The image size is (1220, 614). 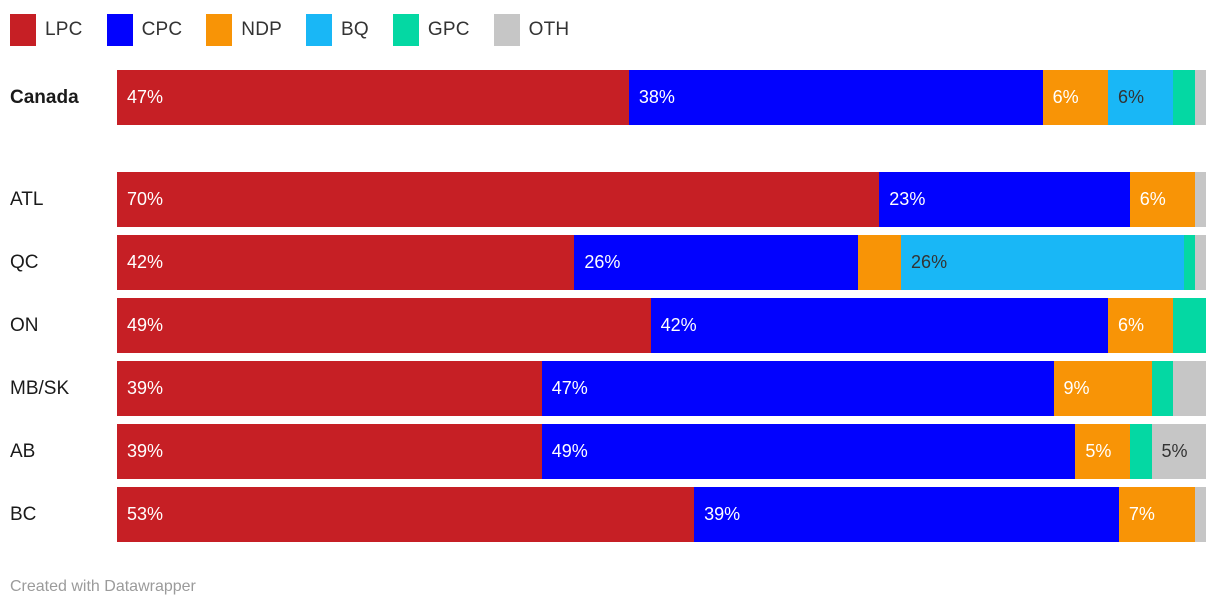 I want to click on row-label: ATL, so click(x=27, y=199).